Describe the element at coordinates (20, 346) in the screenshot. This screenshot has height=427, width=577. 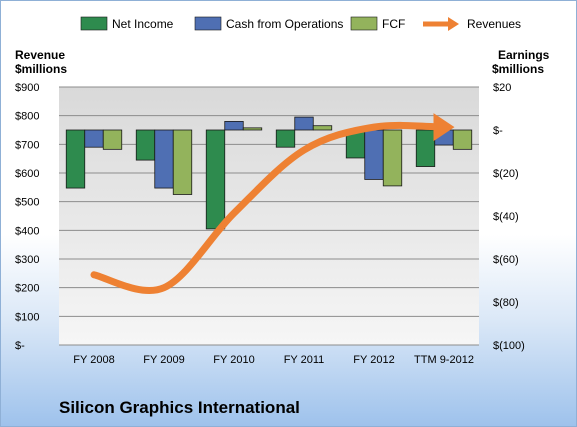
I see `left-tick-label: $-` at that location.